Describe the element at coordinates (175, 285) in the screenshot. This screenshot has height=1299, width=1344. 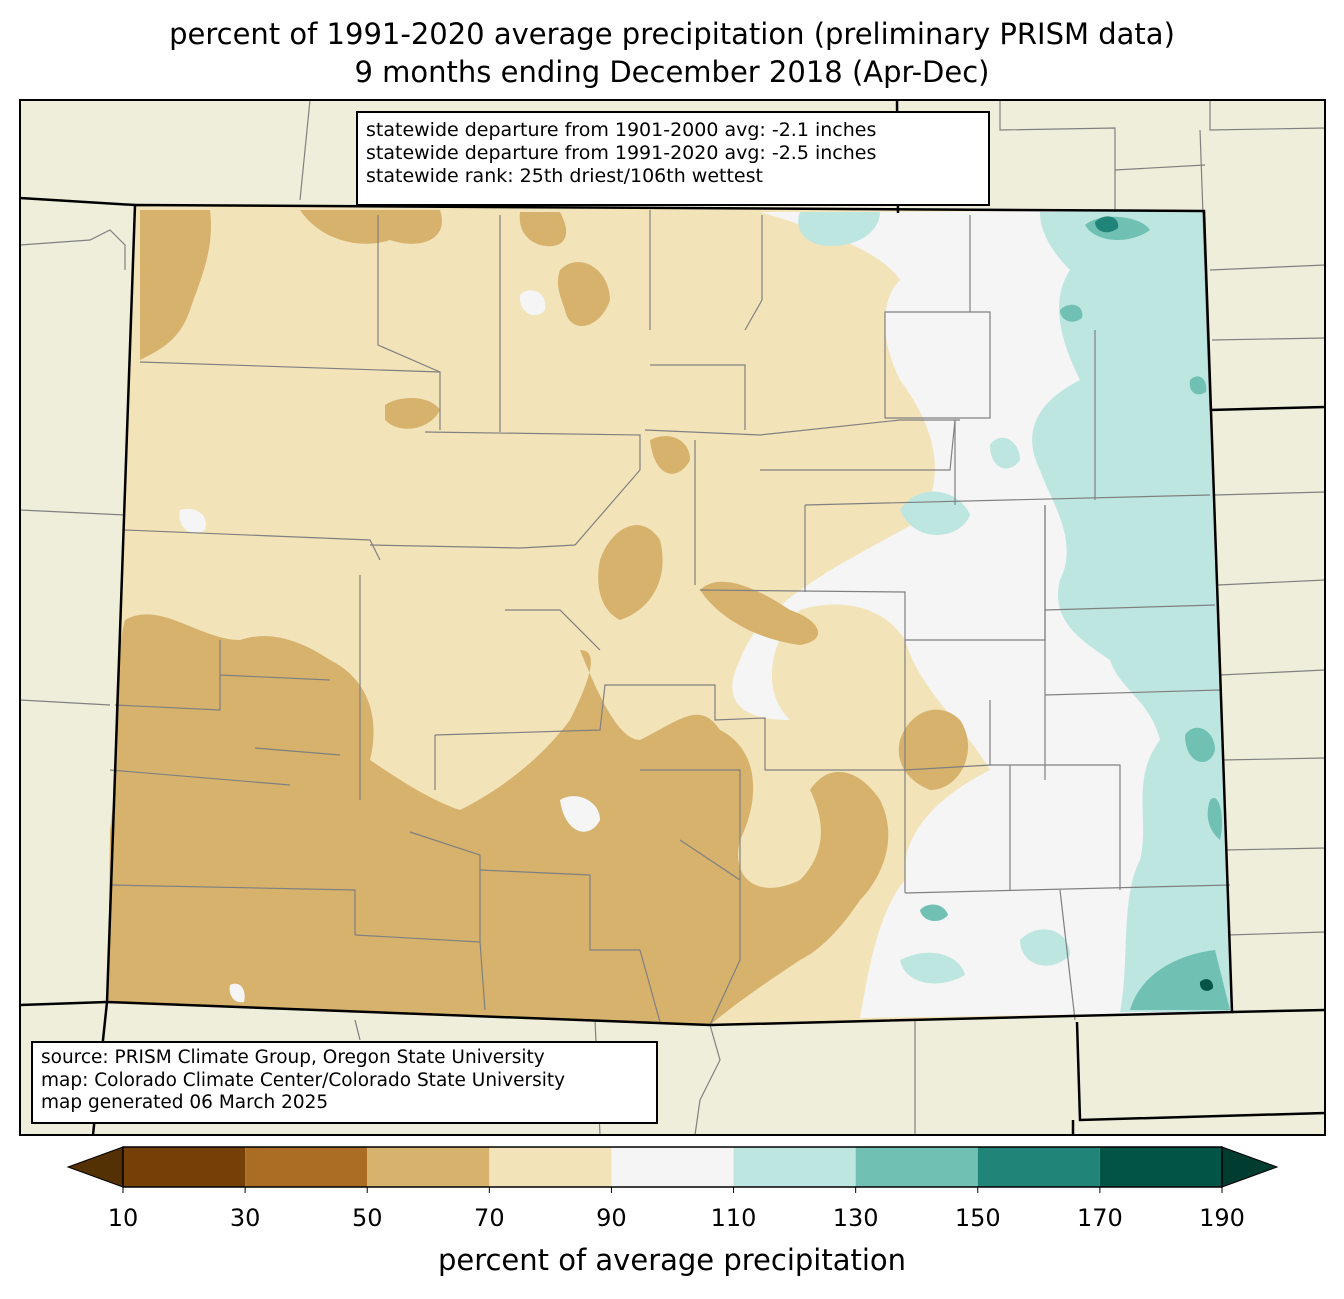
I see `region-50-70-northwest` at that location.